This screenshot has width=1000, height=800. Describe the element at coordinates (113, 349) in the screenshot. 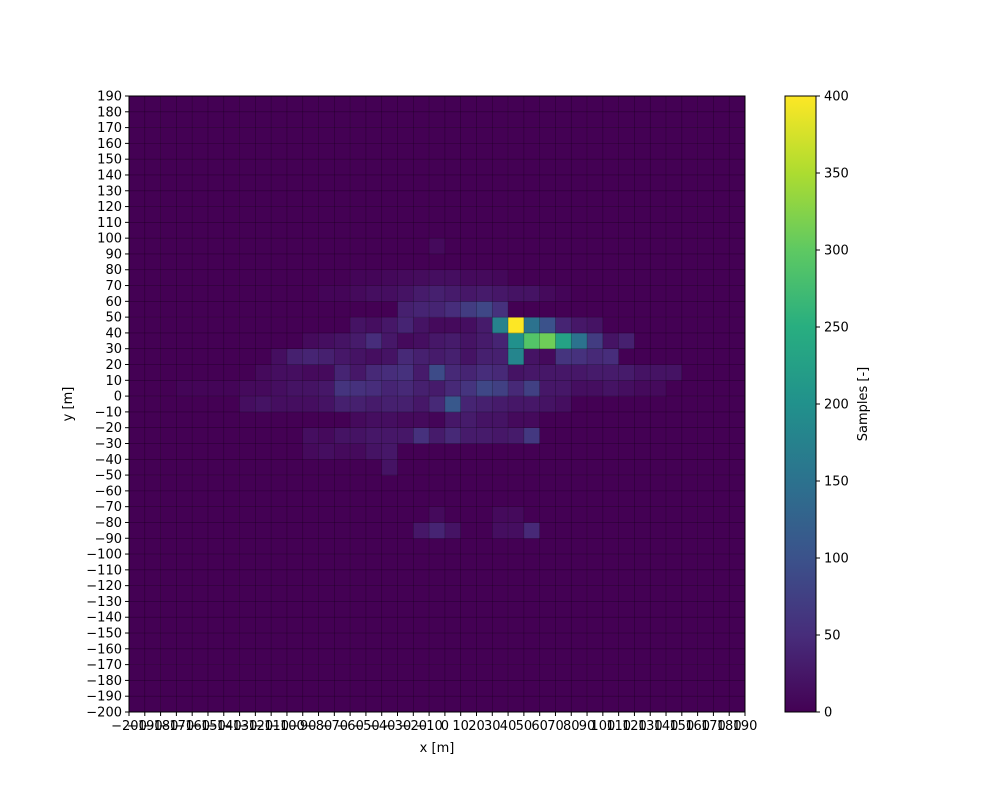

I see `y-tick-label: 30` at that location.